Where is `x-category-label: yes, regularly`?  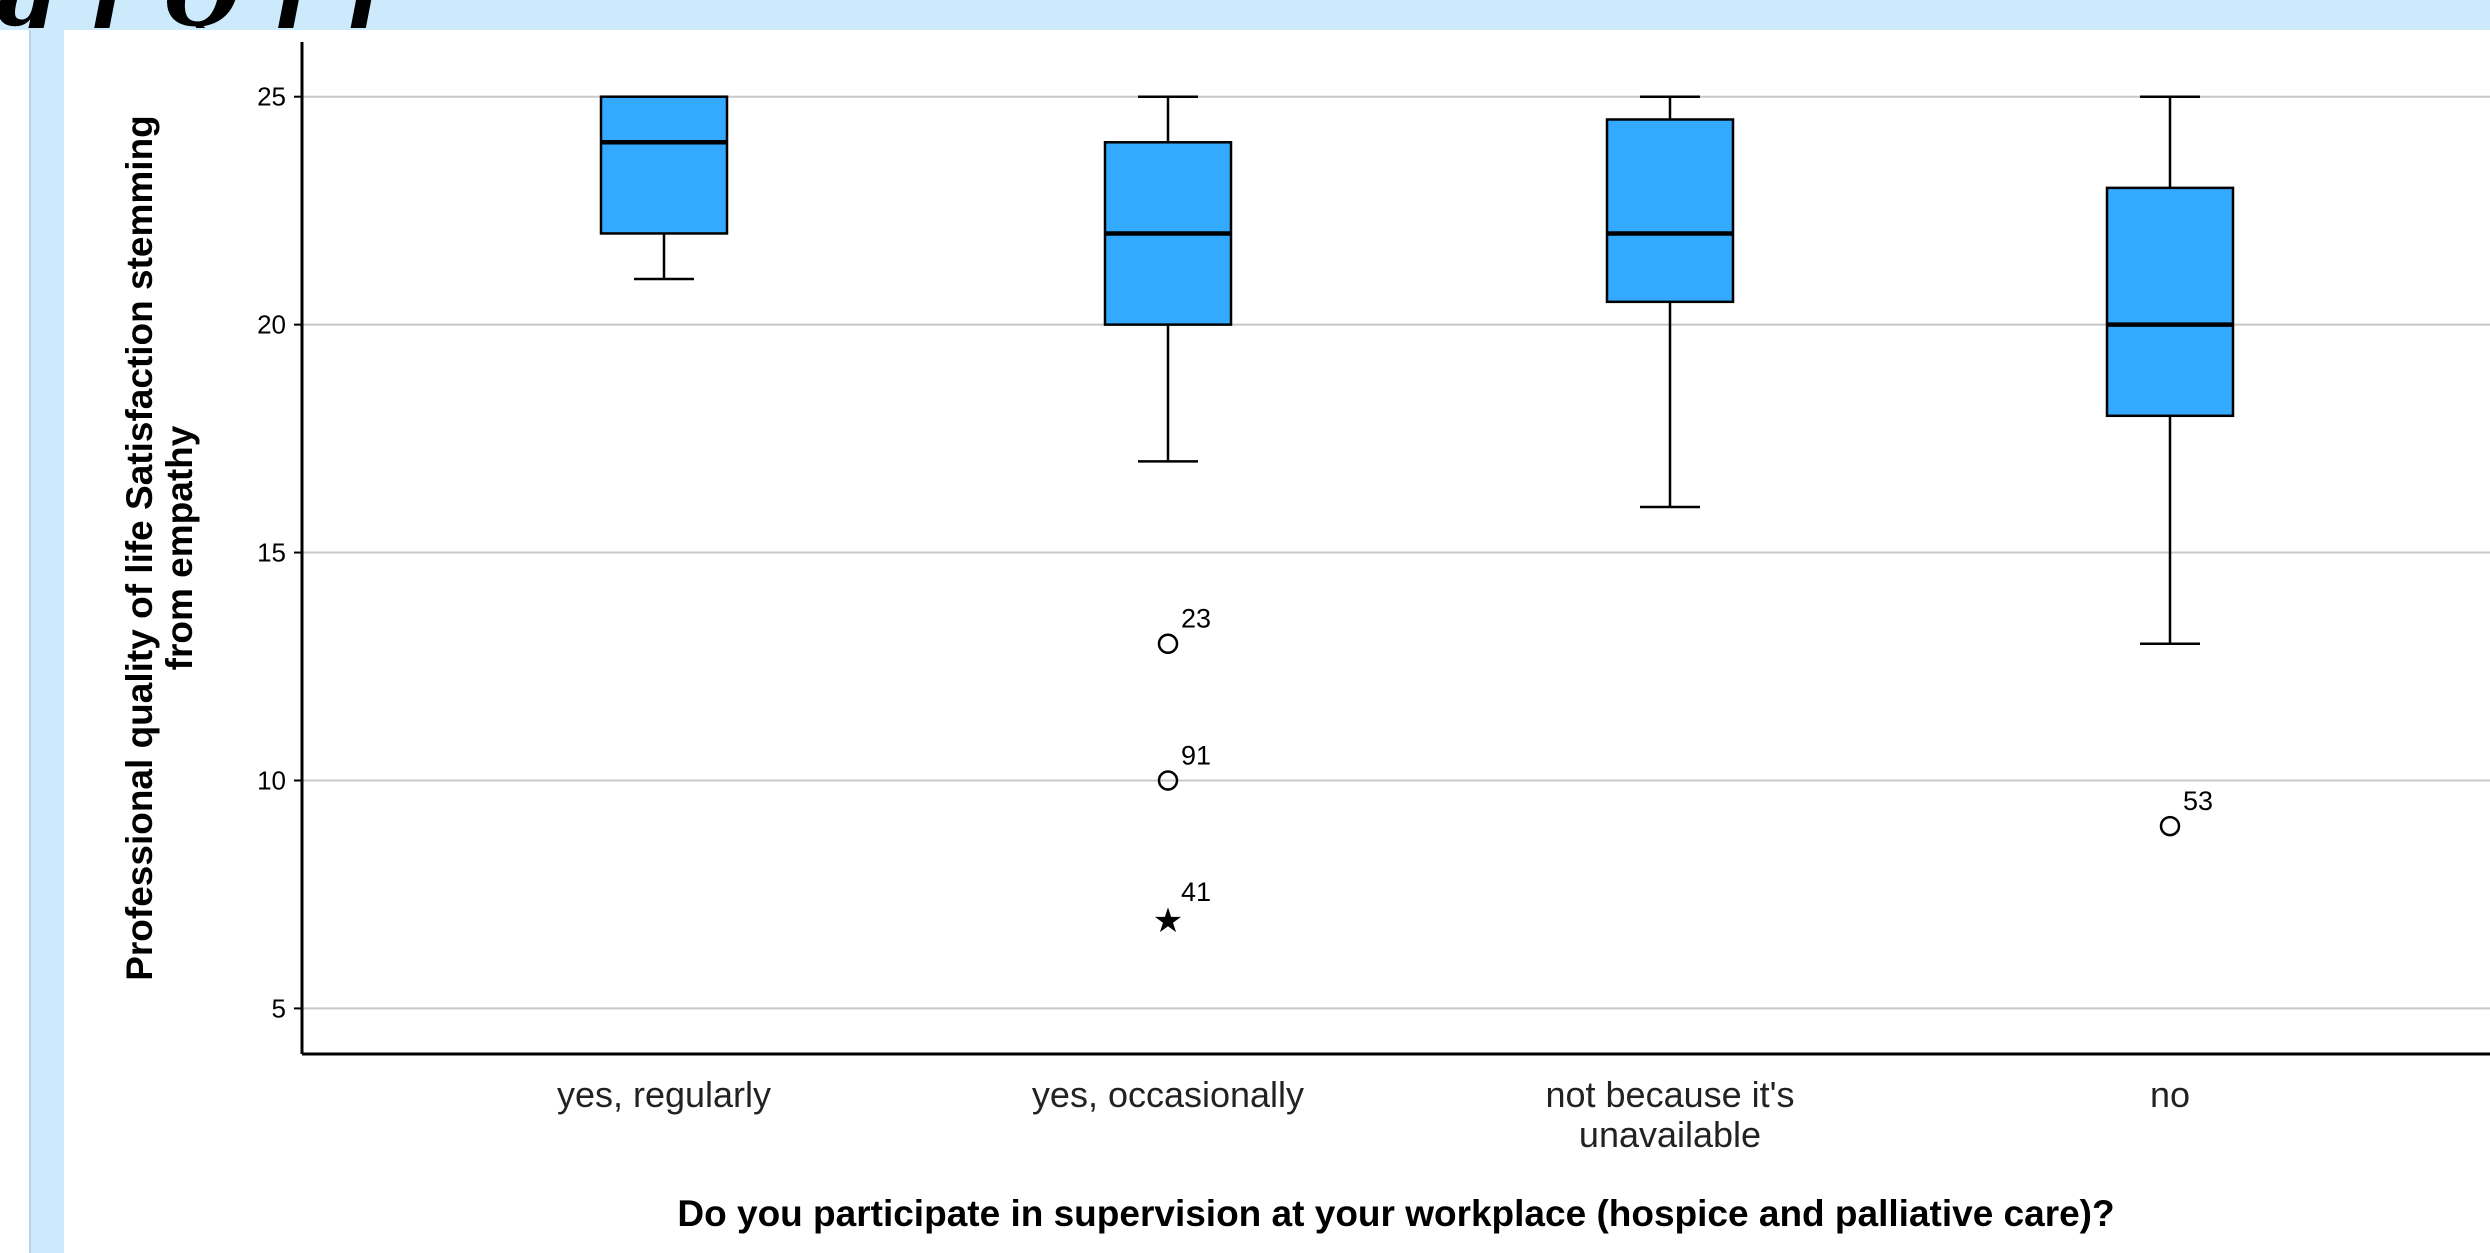 x-category-label: yes, regularly is located at coordinates (664, 1094).